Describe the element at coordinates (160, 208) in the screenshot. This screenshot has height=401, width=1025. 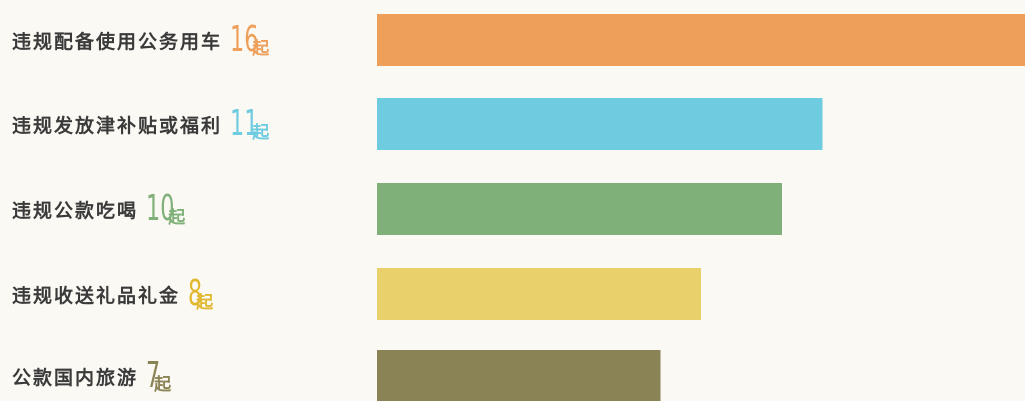
I see `value-label: 10` at that location.